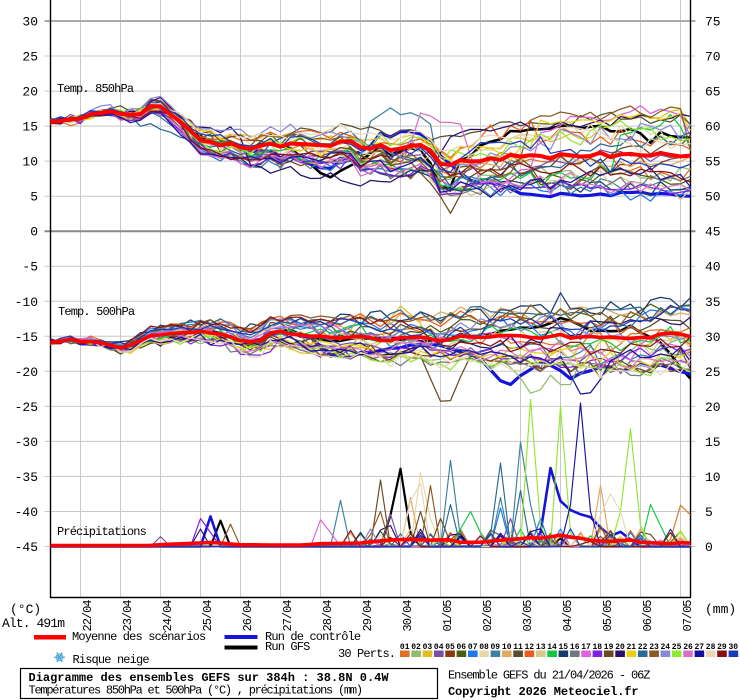 The image size is (740, 700). I want to click on svg-text: Précipitations, so click(102, 532).